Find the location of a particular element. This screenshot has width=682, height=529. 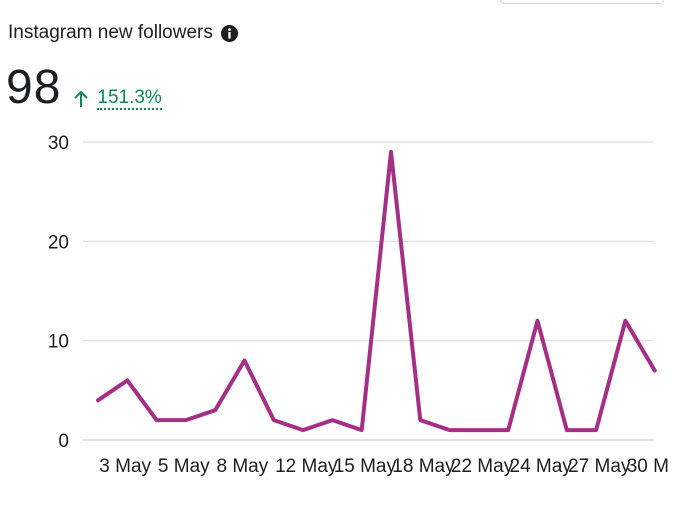

x-tick-label: 18 May is located at coordinates (423, 466).